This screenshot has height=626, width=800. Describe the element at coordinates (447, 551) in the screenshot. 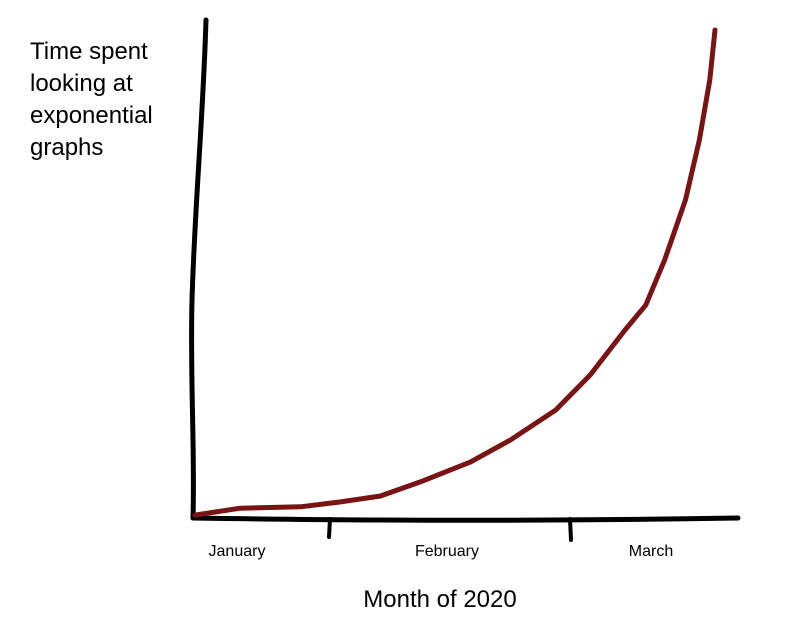

I see `x-tick-label: February` at that location.